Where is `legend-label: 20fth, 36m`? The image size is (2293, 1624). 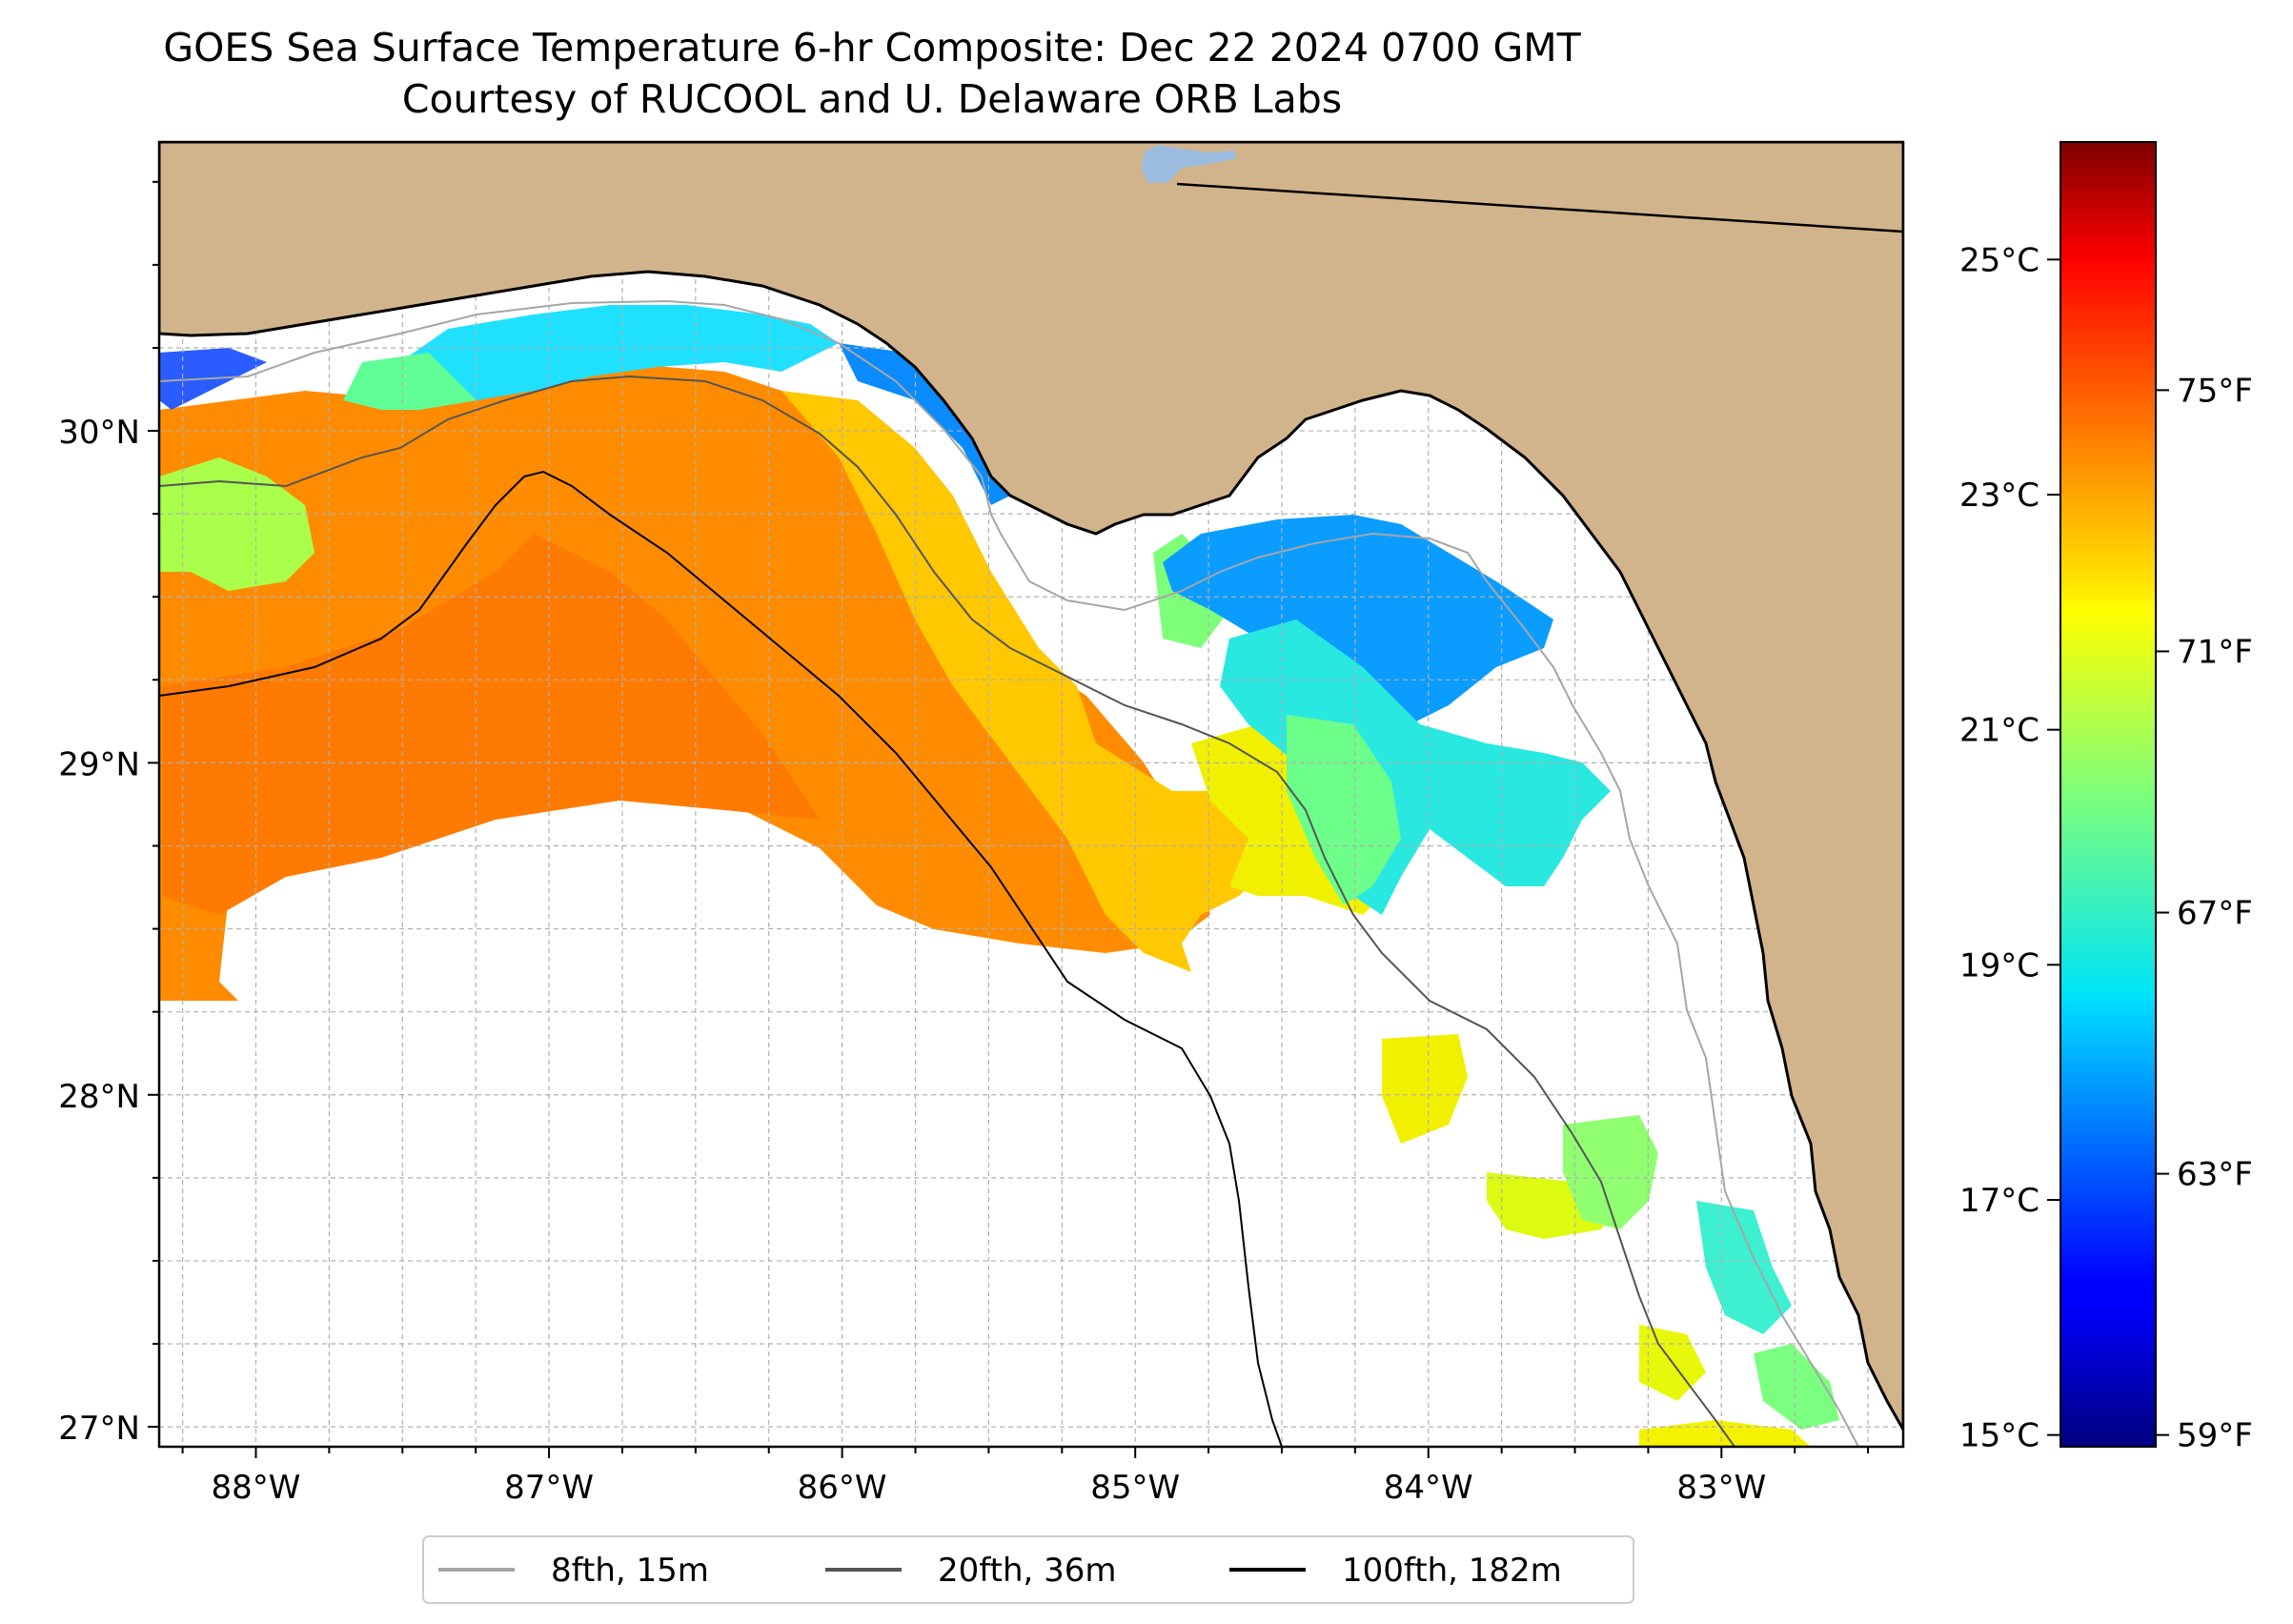
legend-label: 20fth, 36m is located at coordinates (1027, 1571).